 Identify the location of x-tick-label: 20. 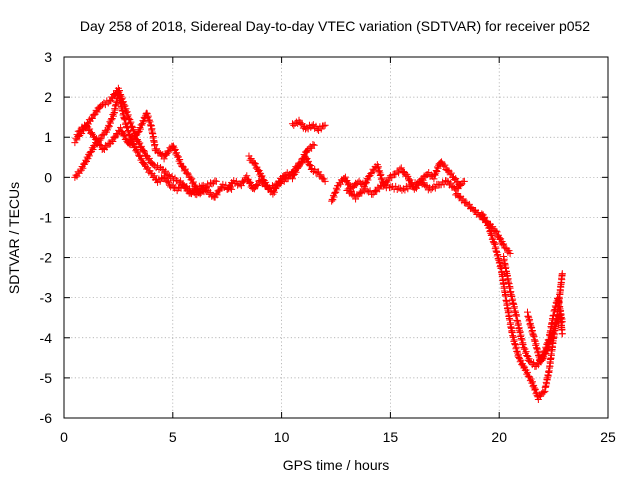
(499, 437).